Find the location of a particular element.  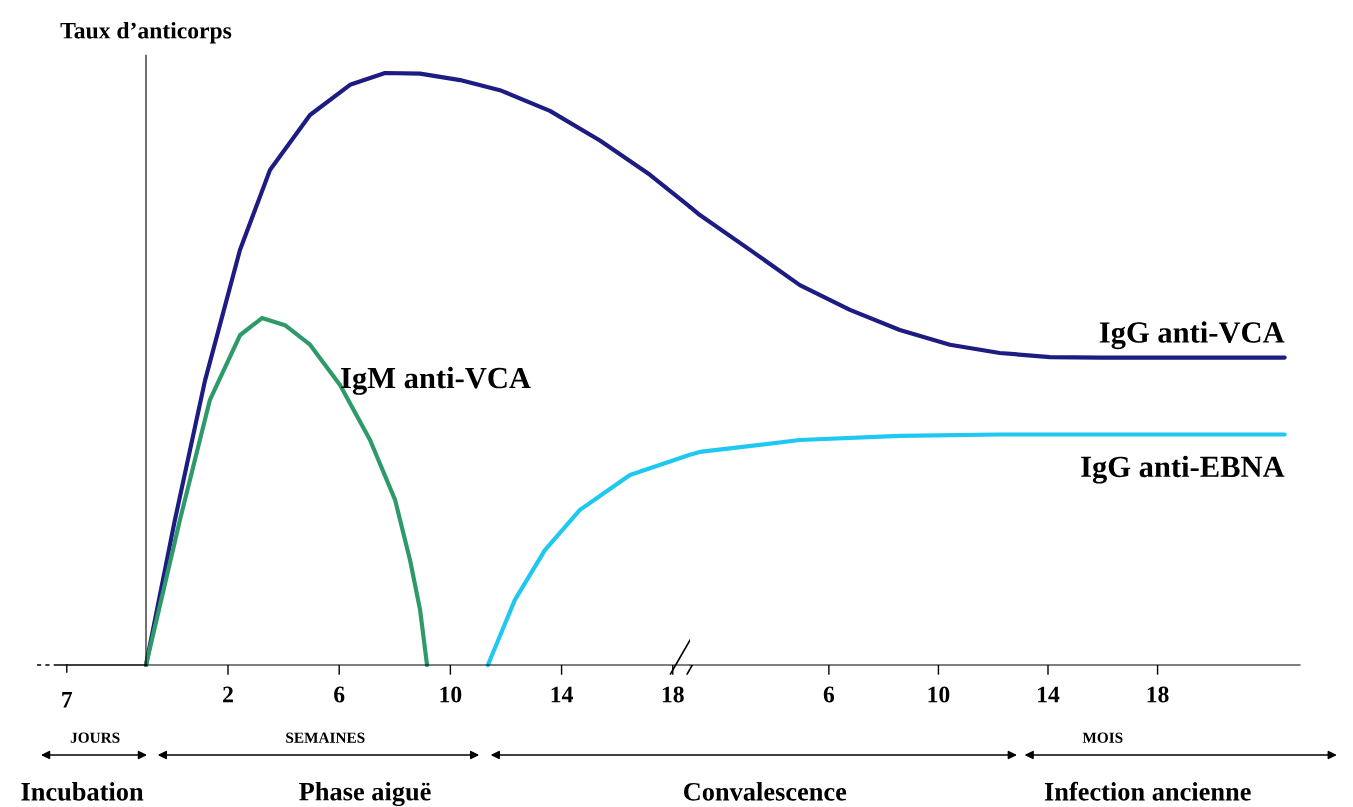

text: 7 is located at coordinates (67, 699).